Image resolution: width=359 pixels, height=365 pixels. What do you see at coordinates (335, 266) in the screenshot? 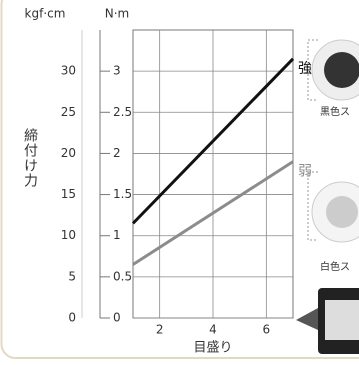
I see `caption: 白色ス` at bounding box center [335, 266].